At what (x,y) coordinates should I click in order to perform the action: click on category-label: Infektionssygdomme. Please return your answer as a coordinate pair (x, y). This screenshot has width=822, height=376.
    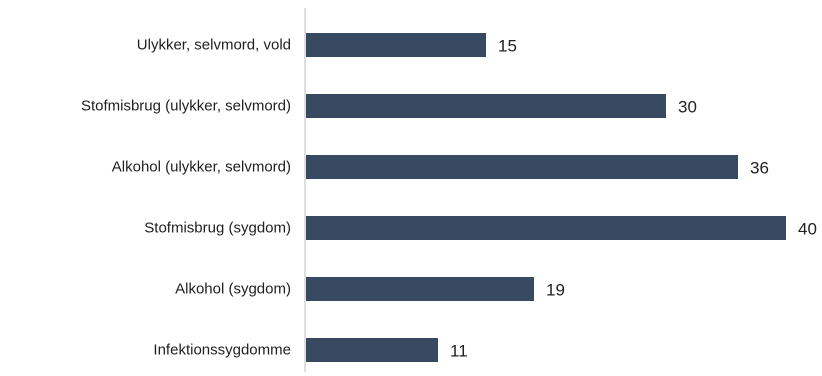
    Looking at the image, I should click on (222, 350).